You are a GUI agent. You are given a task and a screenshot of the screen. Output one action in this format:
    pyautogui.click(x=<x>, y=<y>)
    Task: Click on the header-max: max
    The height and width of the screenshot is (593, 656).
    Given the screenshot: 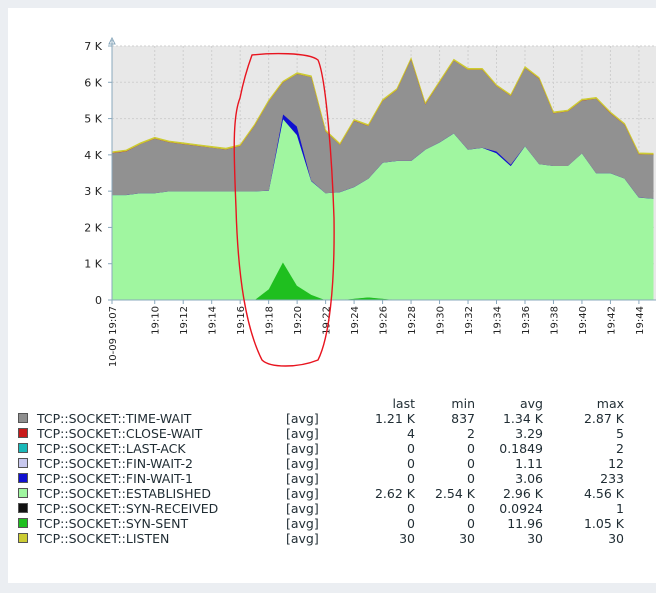 What is the action you would take?
    pyautogui.click(x=610, y=403)
    